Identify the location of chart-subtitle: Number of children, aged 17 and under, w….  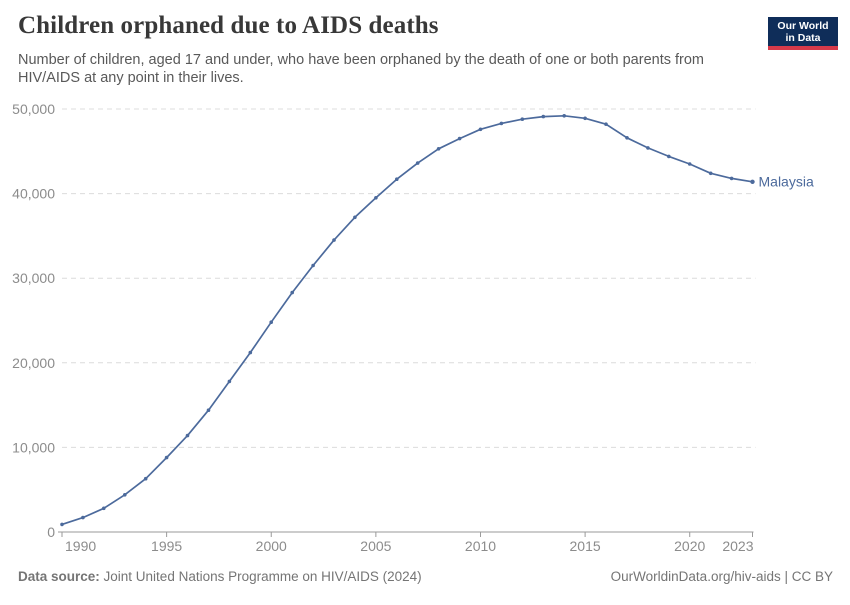
(361, 69).